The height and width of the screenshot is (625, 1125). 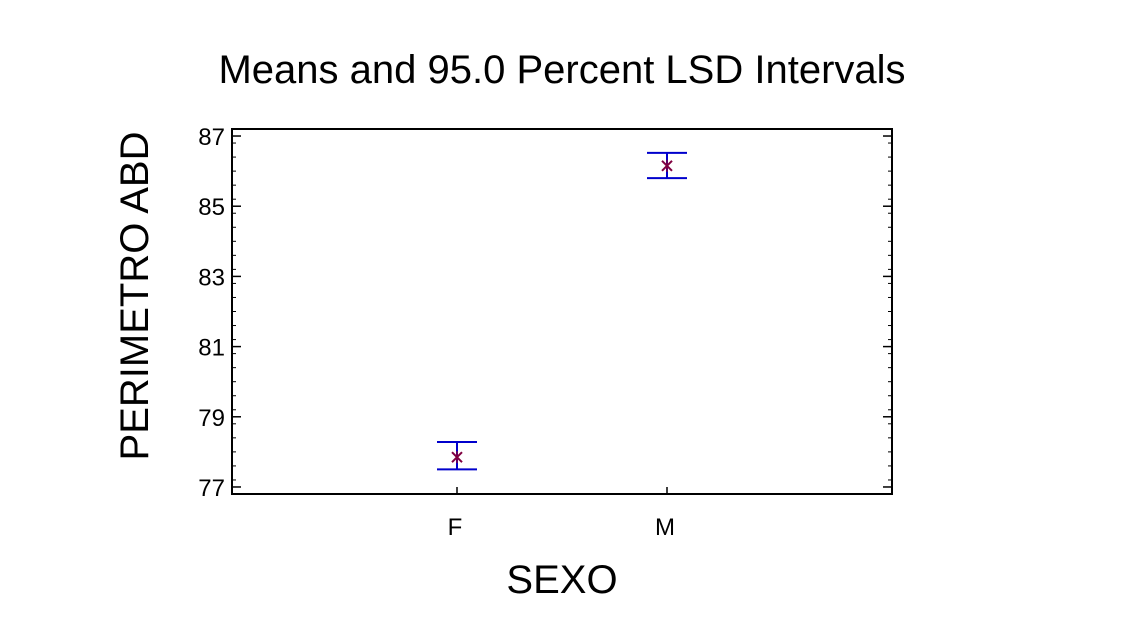 I want to click on chart-title: Means and 95.0 Percent LSD Intervals, so click(x=561, y=70).